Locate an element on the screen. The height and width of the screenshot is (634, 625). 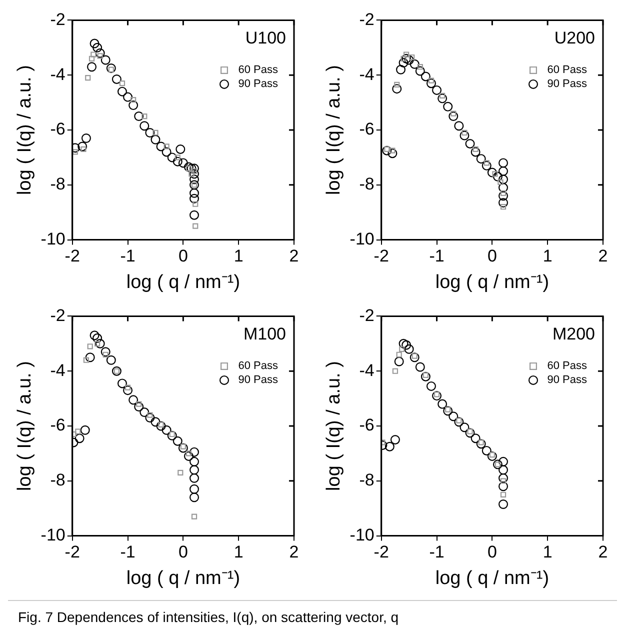
y-tick-label: -4 is located at coordinates (58, 370).